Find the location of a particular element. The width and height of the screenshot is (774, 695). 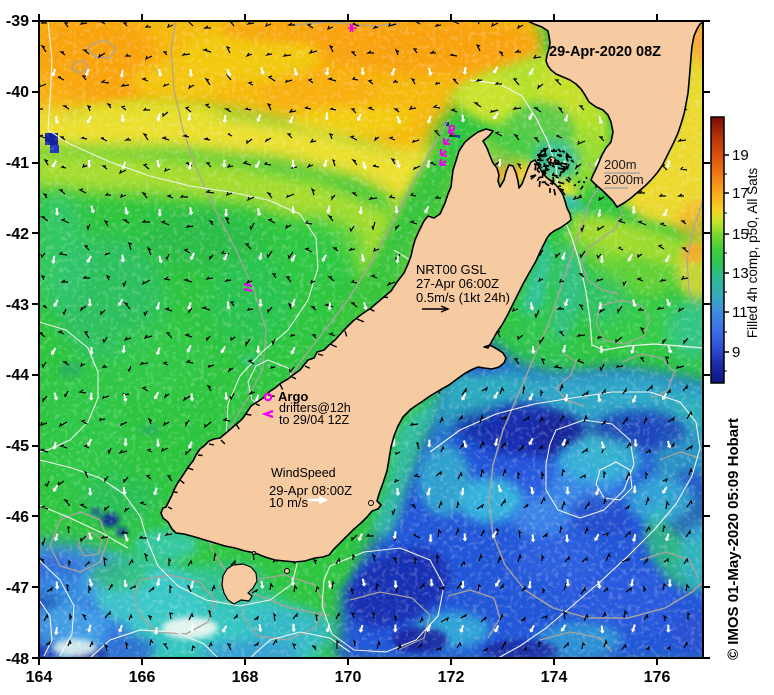

svg-text: 29-Apr 08:00Z is located at coordinates (310, 490).